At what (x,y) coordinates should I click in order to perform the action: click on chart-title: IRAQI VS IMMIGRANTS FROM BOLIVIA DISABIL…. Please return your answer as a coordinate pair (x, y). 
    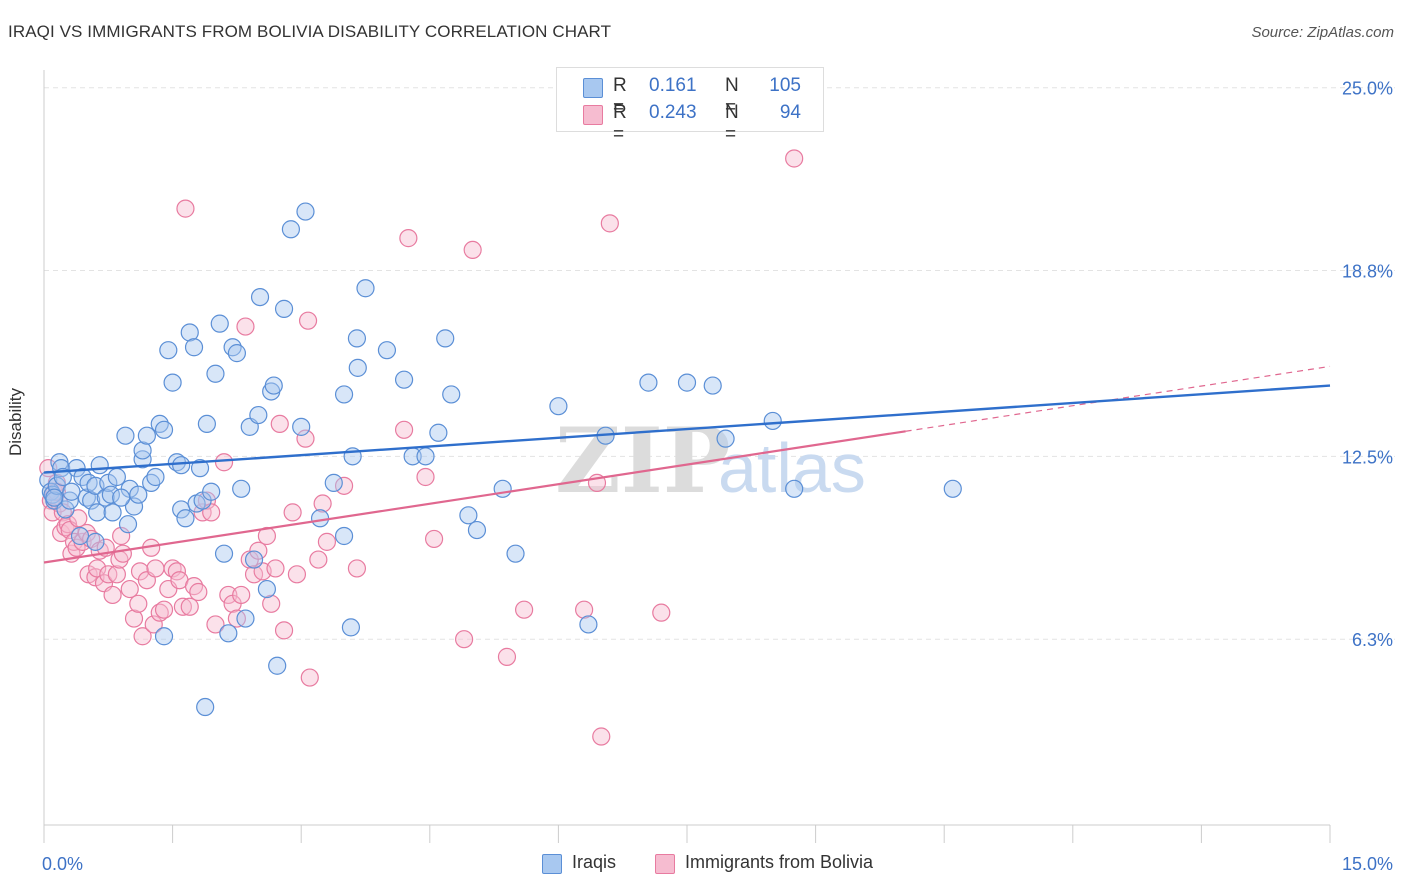
    Looking at the image, I should click on (310, 31).